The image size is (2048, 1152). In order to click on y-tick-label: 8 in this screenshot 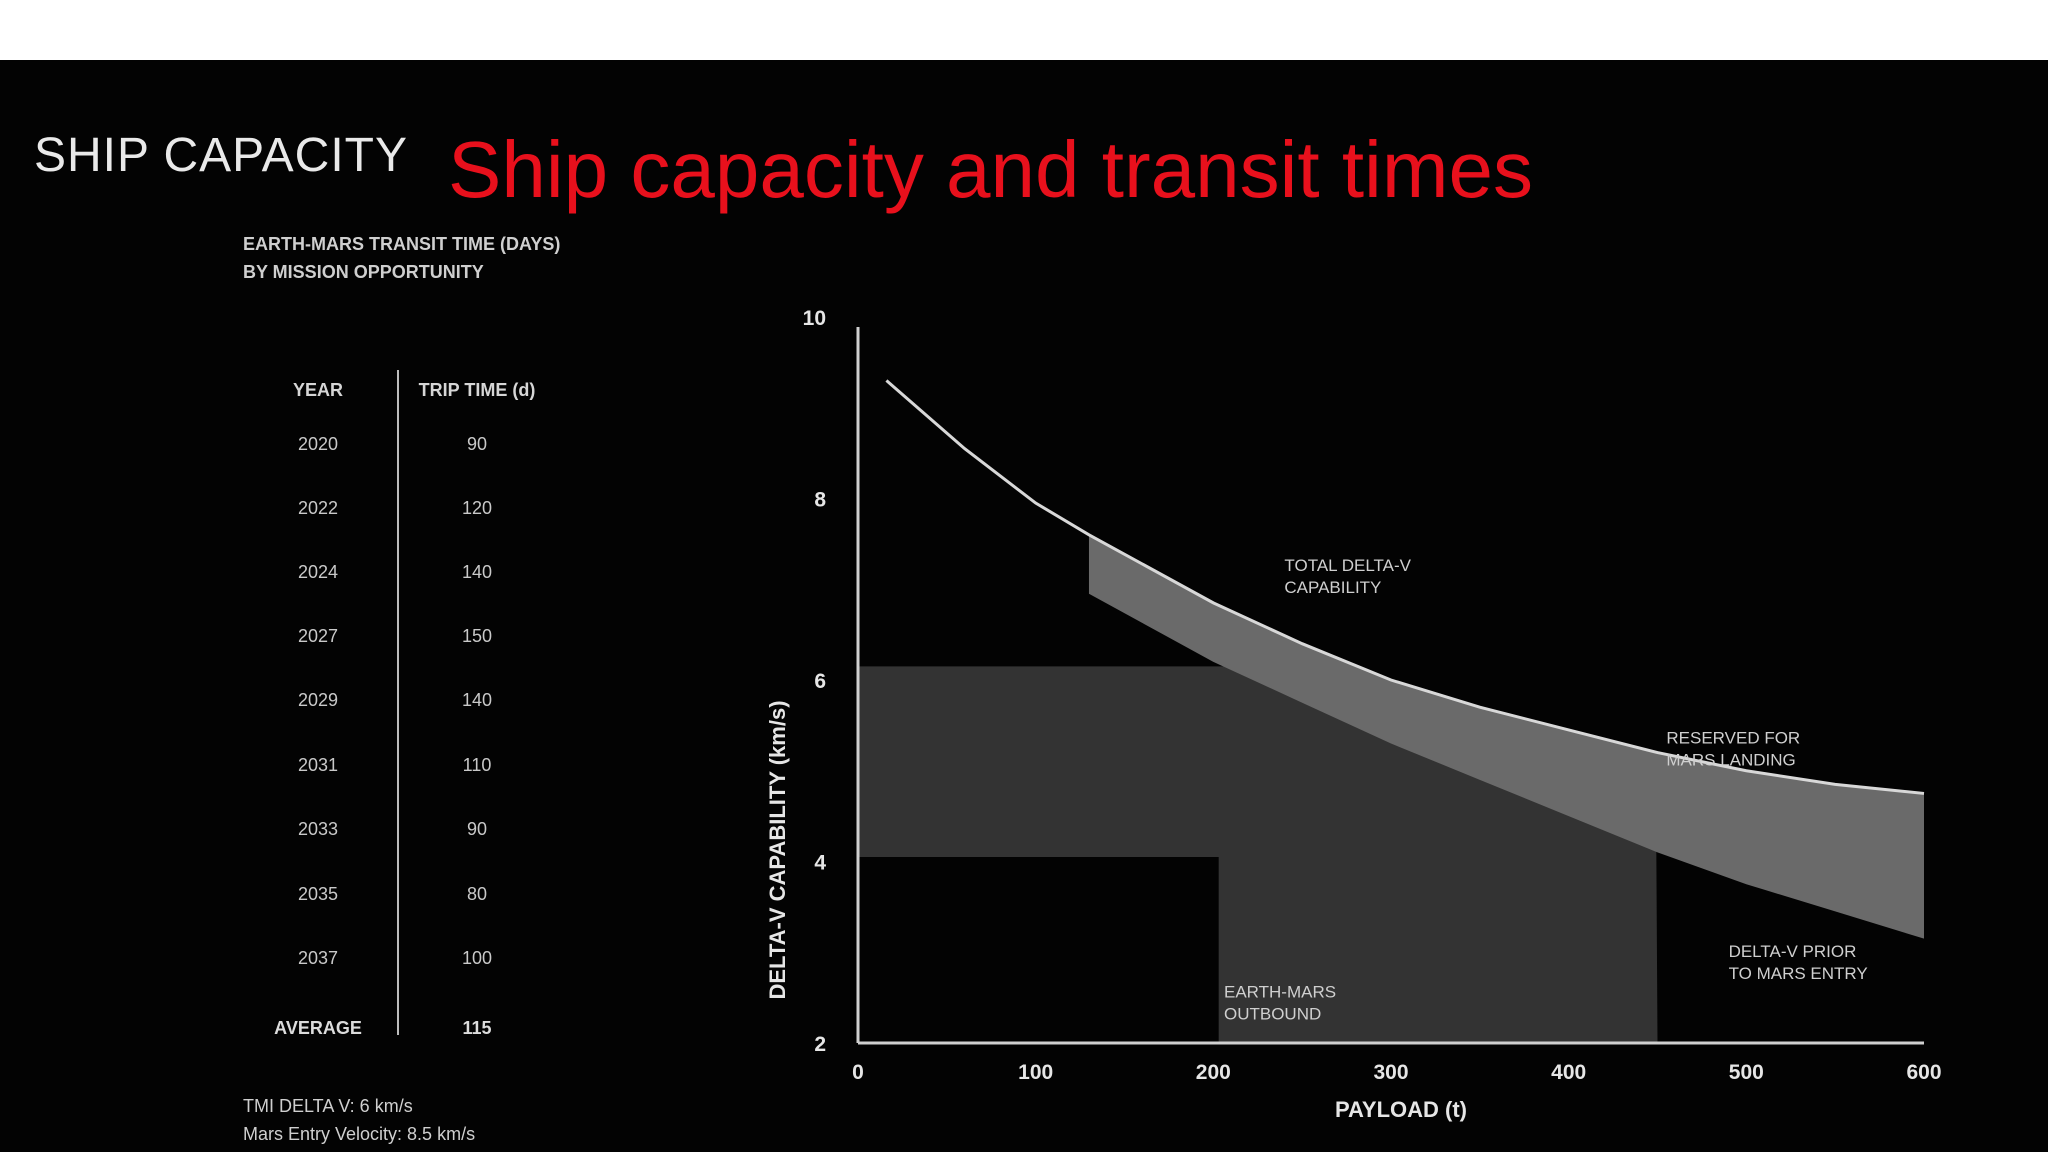, I will do `click(820, 500)`.